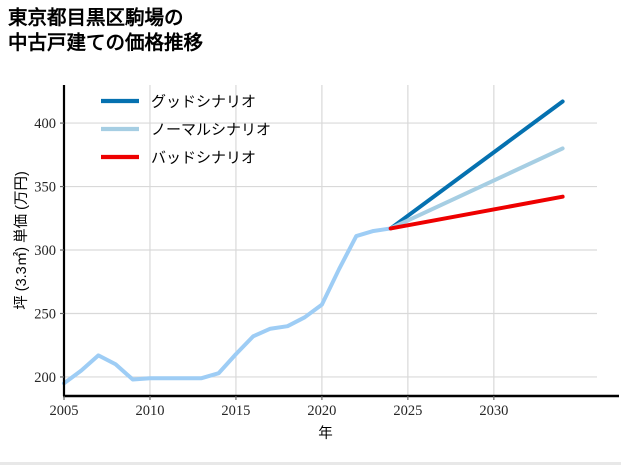 The width and height of the screenshot is (621, 465). Describe the element at coordinates (476, 212) in the screenshot. I see `series-line-バッドシナリオ` at that location.